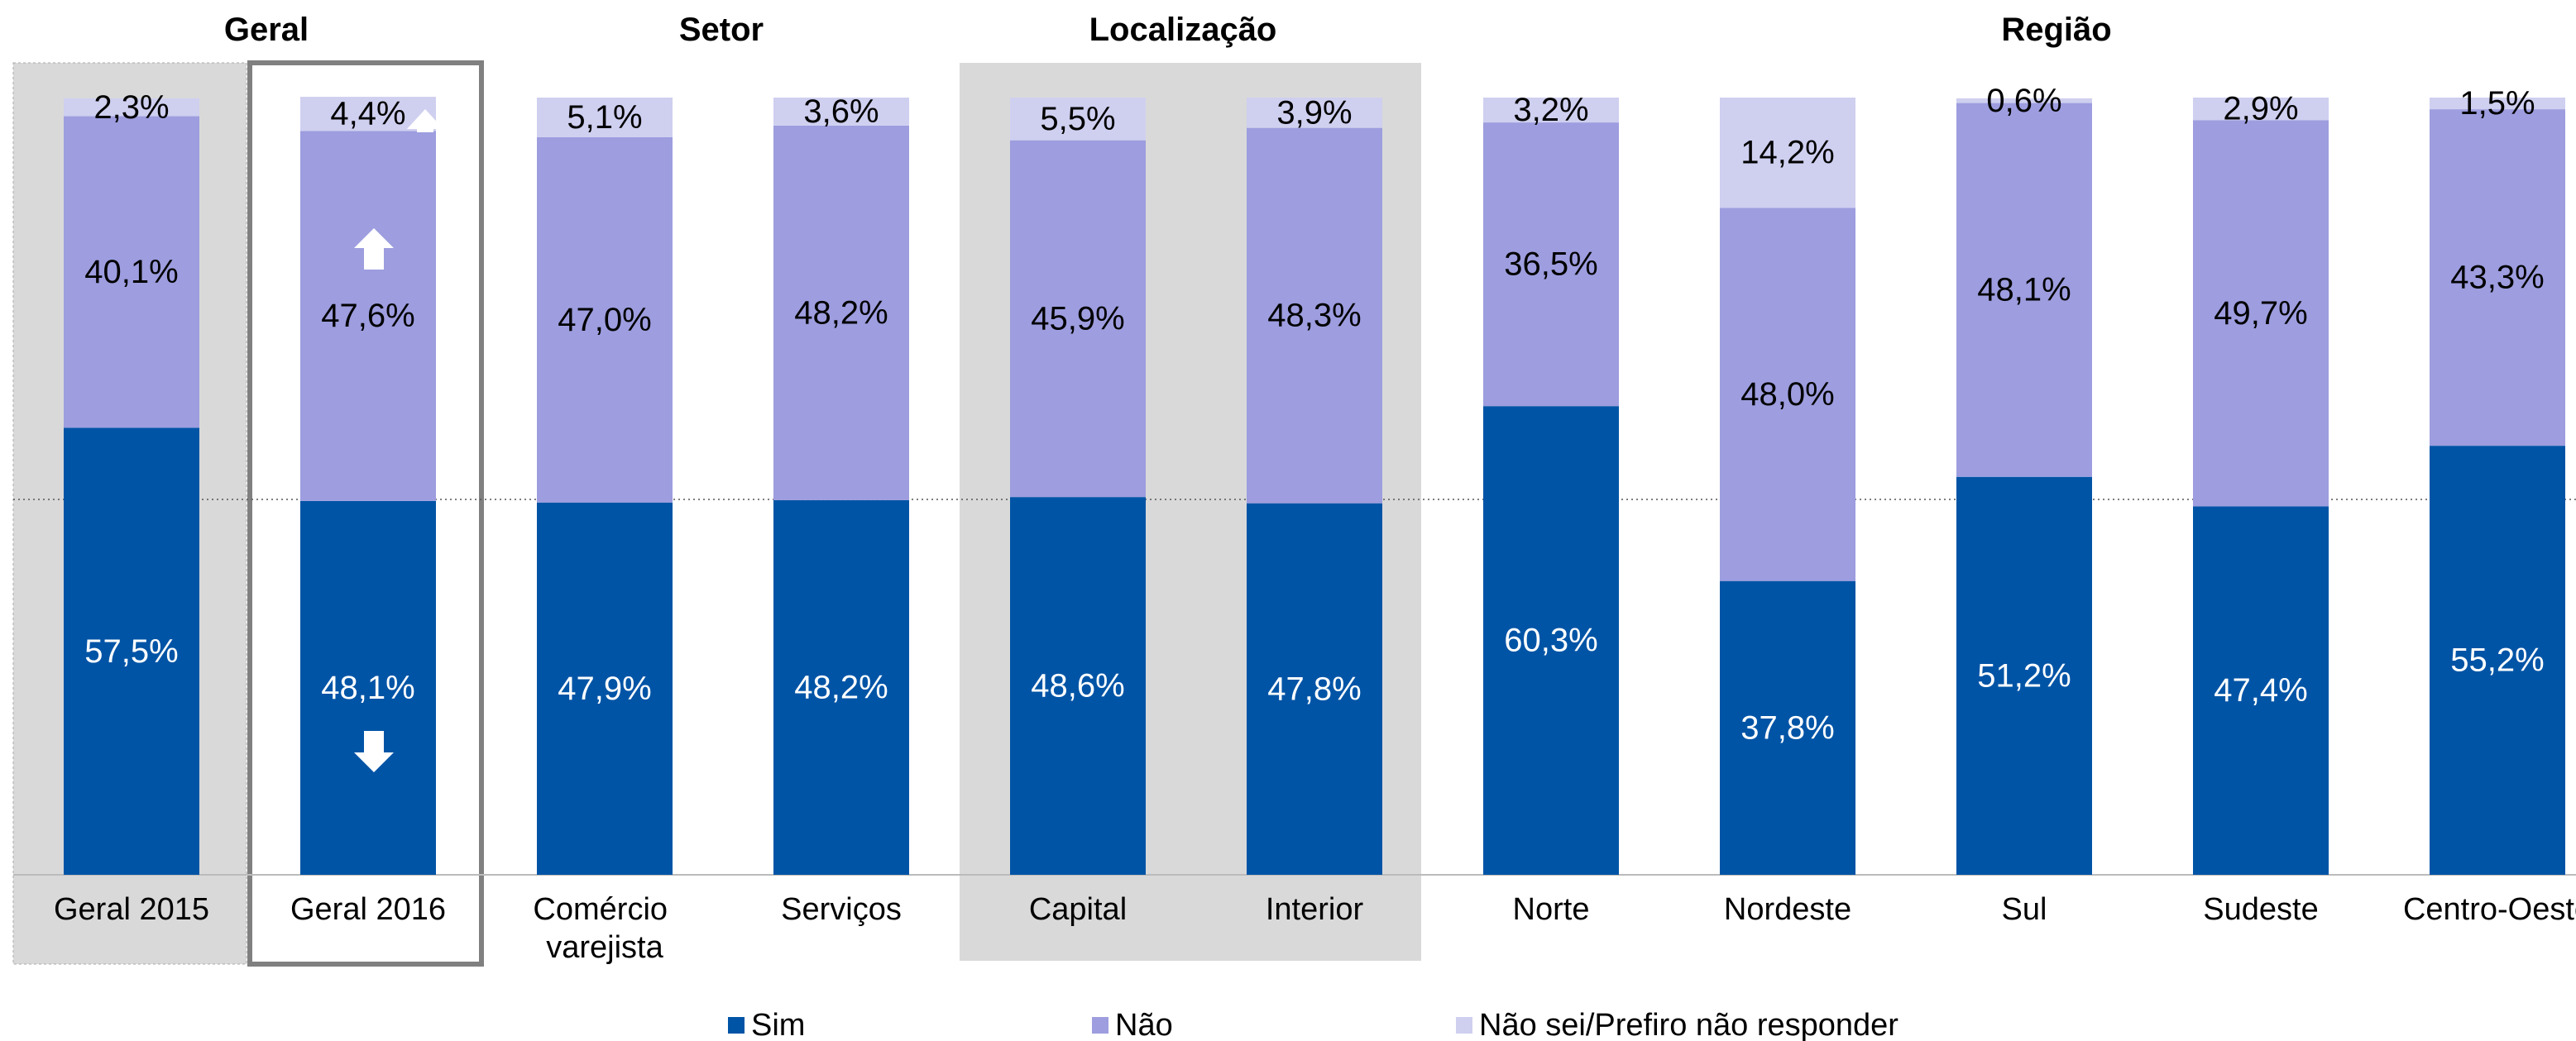 This screenshot has width=2576, height=1041. Describe the element at coordinates (1183, 30) in the screenshot. I see `group-label: Localização` at that location.